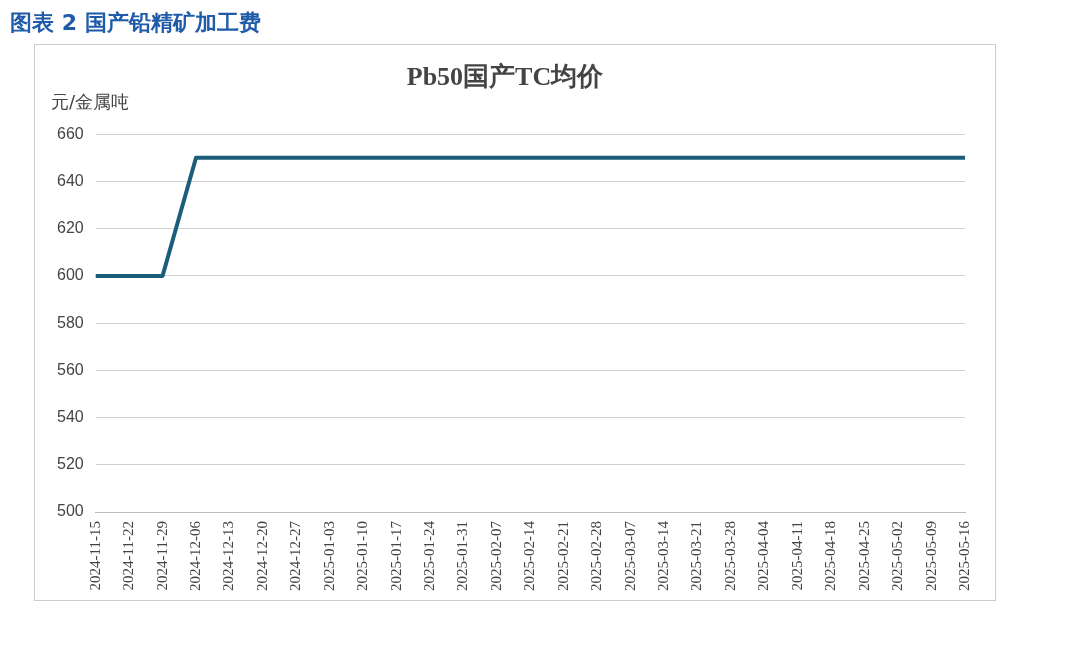 This screenshot has height=645, width=1080. I want to click on y-tick-label: 580, so click(70, 322).